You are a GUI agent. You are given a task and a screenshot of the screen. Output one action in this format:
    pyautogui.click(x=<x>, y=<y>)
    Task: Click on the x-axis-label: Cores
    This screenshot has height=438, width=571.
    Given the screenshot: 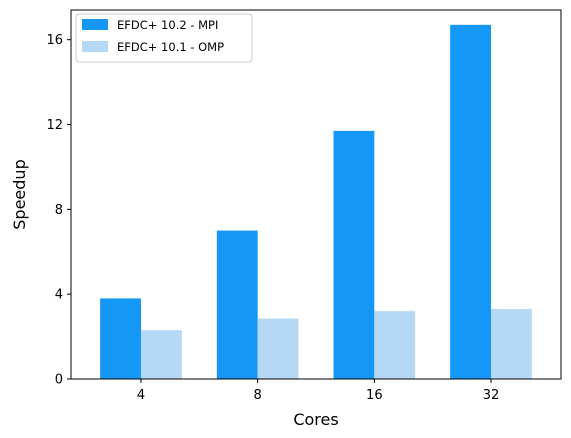 What is the action you would take?
    pyautogui.click(x=315, y=419)
    